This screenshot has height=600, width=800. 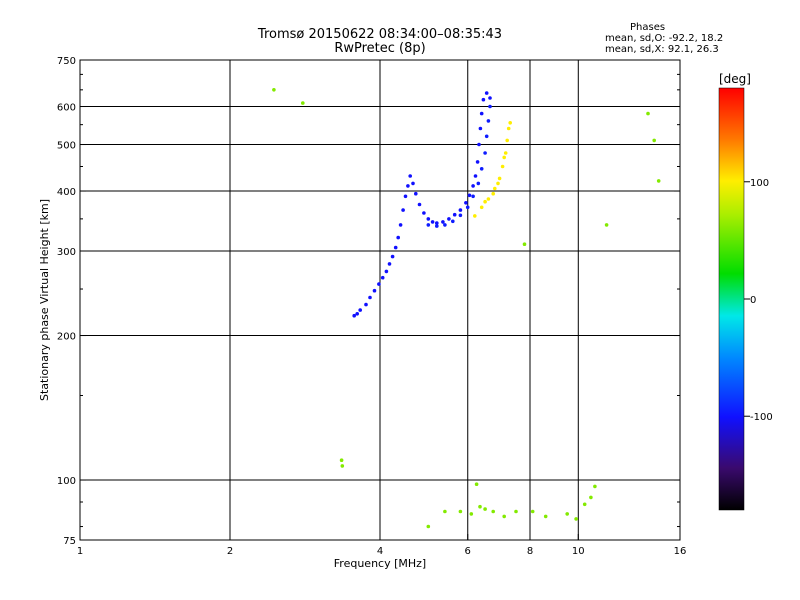 I want to click on y-axis-label: Stationary phase Virtual Height [km], so click(x=44, y=300).